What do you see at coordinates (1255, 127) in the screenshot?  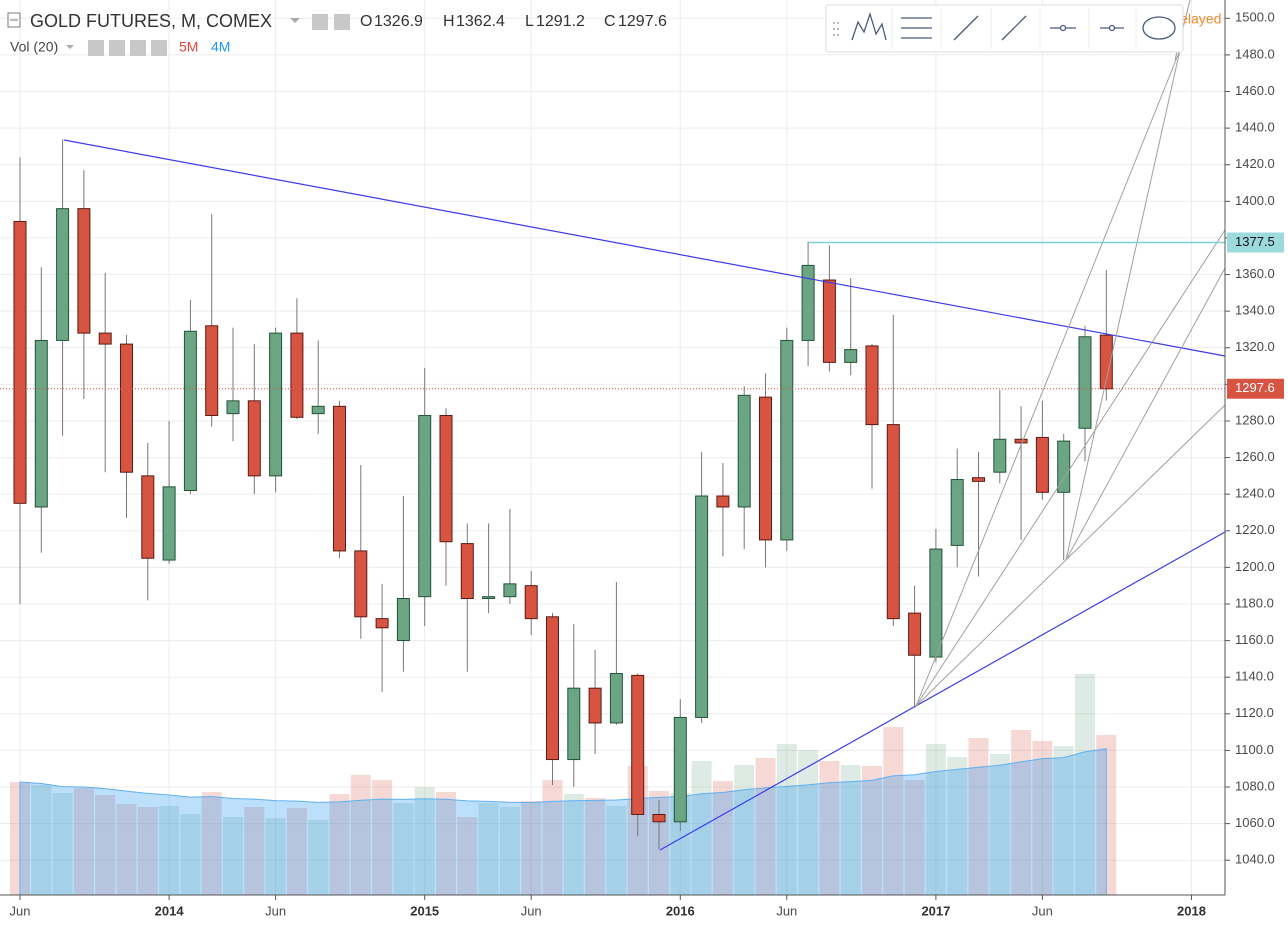 I see `y-tick-label: 1440.0` at bounding box center [1255, 127].